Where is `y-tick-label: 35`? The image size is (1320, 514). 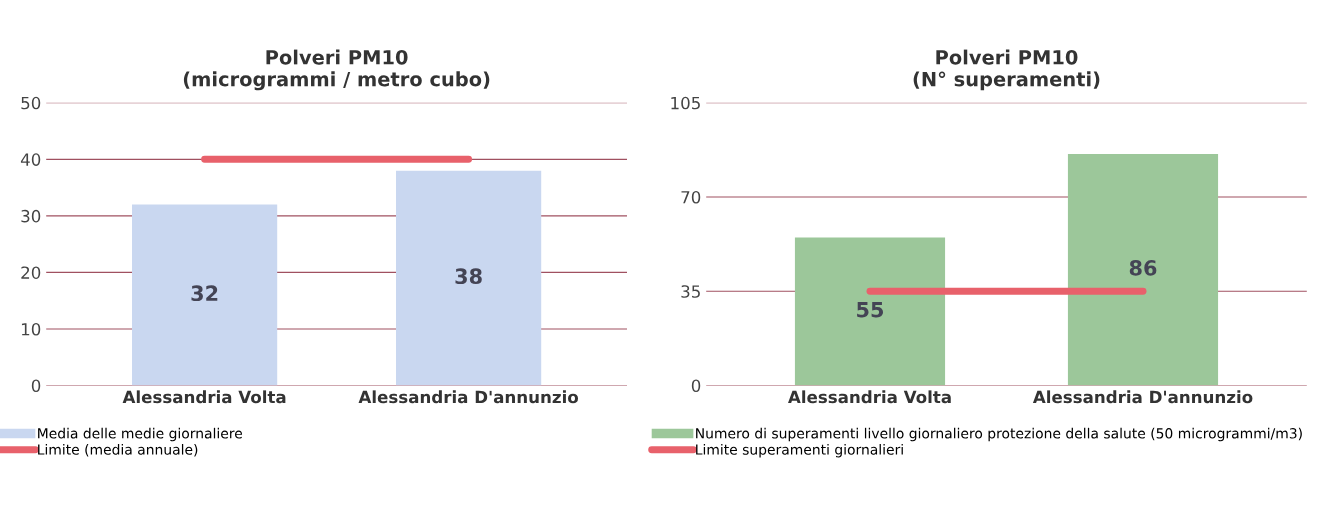 y-tick-label: 35 is located at coordinates (690, 291).